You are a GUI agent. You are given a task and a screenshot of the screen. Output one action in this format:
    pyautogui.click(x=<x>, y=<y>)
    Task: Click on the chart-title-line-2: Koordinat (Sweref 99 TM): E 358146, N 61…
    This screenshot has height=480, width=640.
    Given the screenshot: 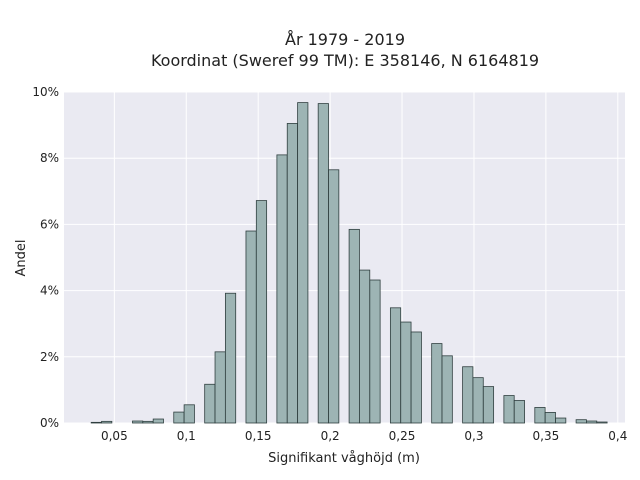 What is the action you would take?
    pyautogui.click(x=345, y=60)
    